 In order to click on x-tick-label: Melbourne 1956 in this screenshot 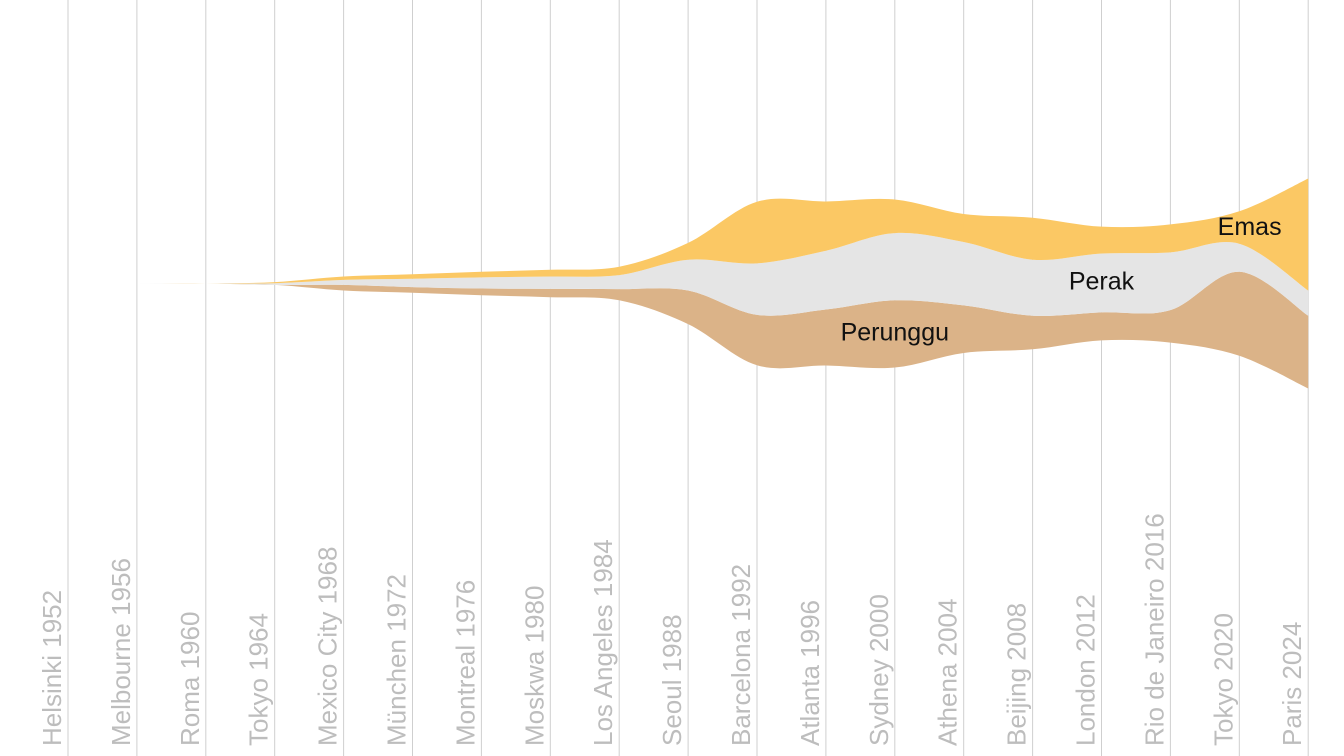, I will do `click(121, 652)`.